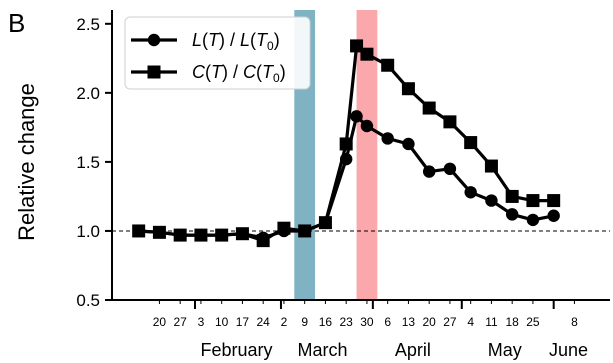 The width and height of the screenshot is (613, 363). I want to click on x-tick-label-10: 30, so click(367, 322).